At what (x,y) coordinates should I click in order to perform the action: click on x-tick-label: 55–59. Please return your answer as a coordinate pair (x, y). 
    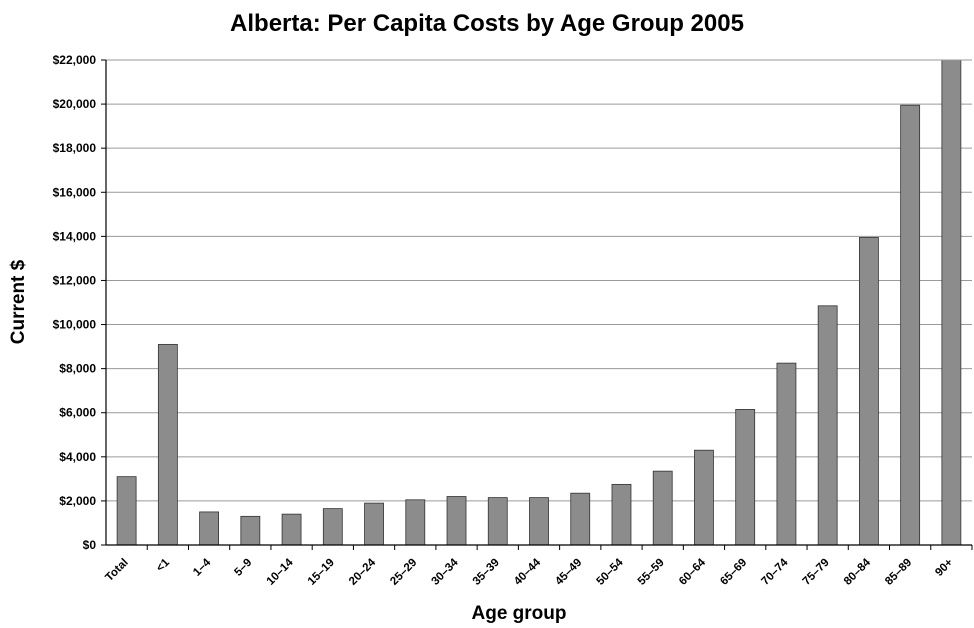
    Looking at the image, I should click on (651, 572).